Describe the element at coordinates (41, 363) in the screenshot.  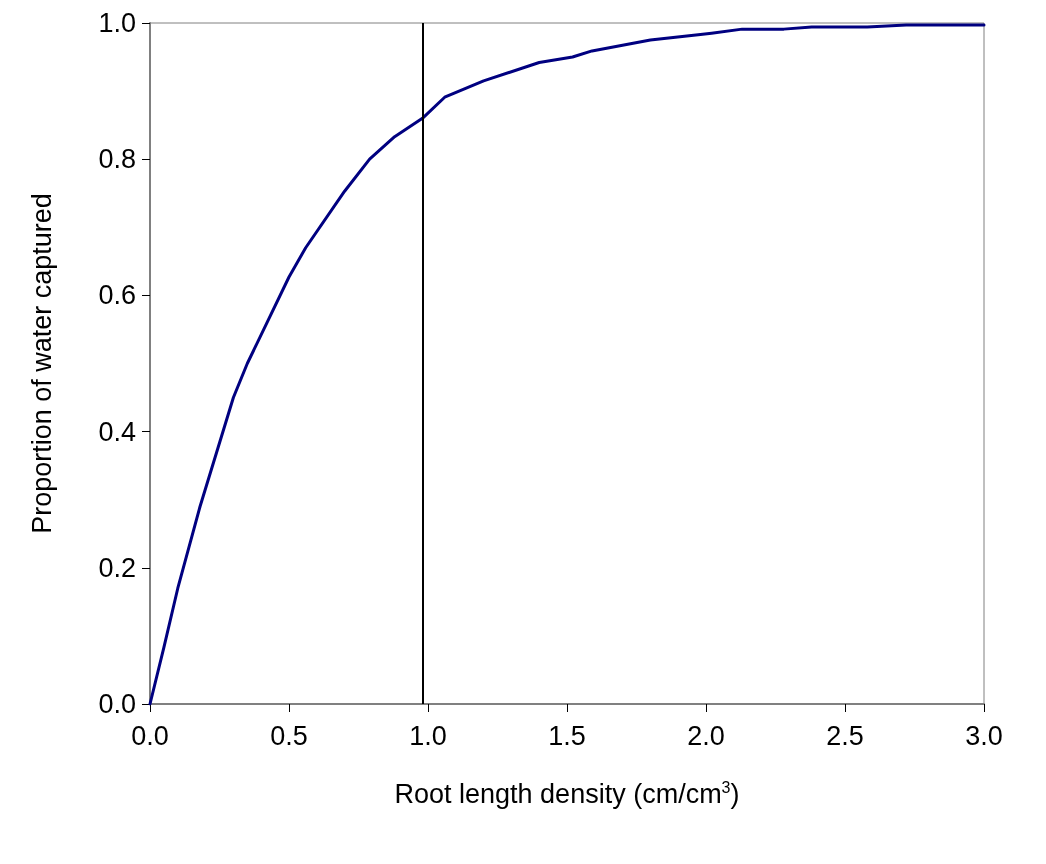
I see `y-axis-title: Proportion of water captured` at that location.